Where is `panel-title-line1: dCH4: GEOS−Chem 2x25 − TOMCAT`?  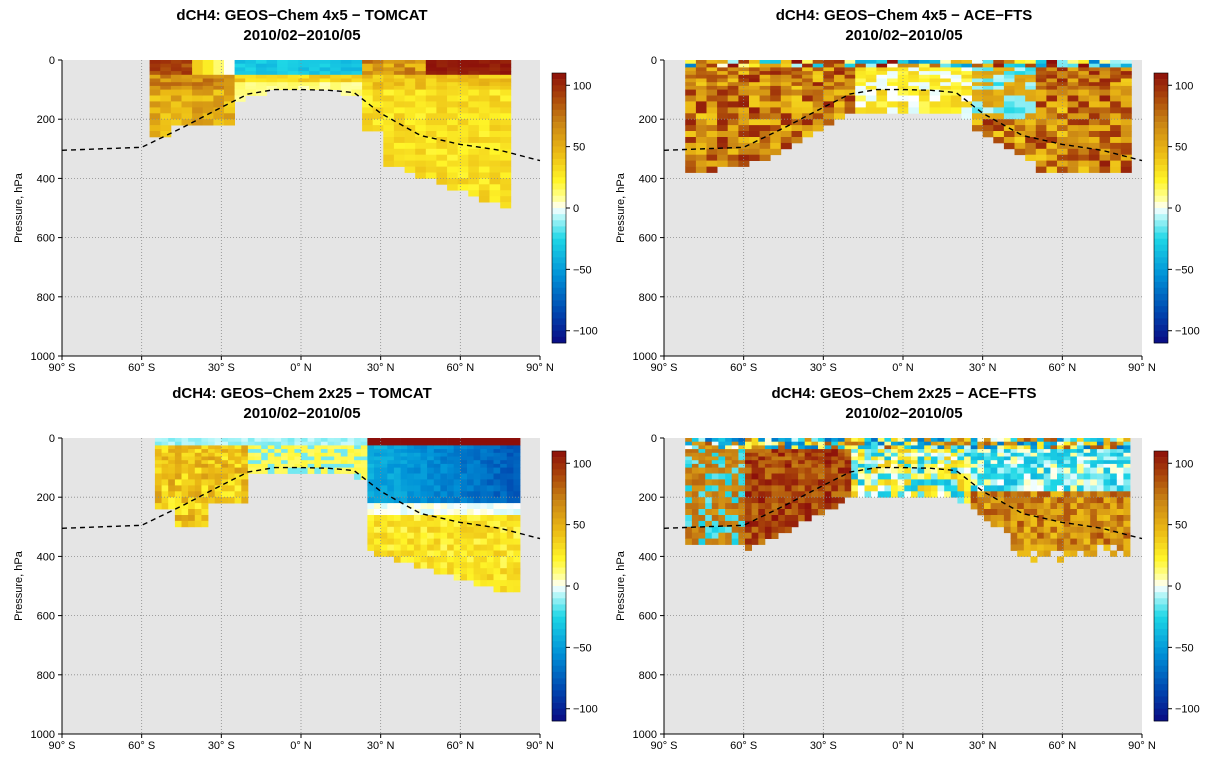
panel-title-line1: dCH4: GEOS−Chem 2x25 − TOMCAT is located at coordinates (302, 393).